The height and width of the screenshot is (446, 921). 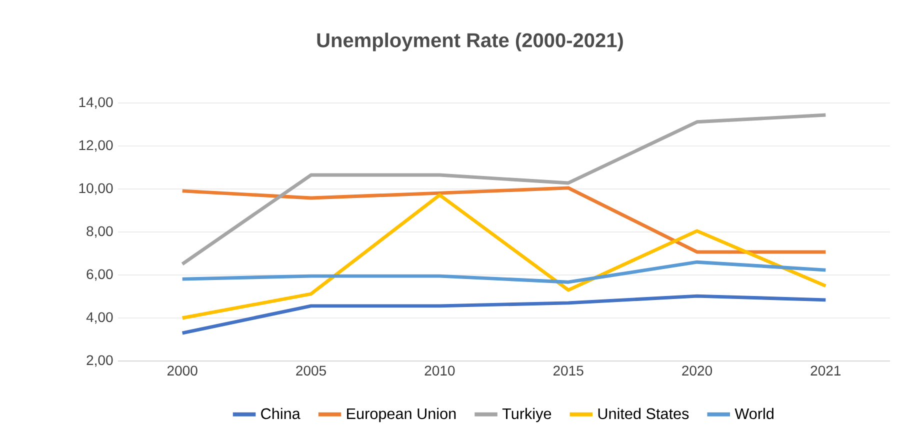 I want to click on y-tick-label: 10,00, so click(x=96, y=189).